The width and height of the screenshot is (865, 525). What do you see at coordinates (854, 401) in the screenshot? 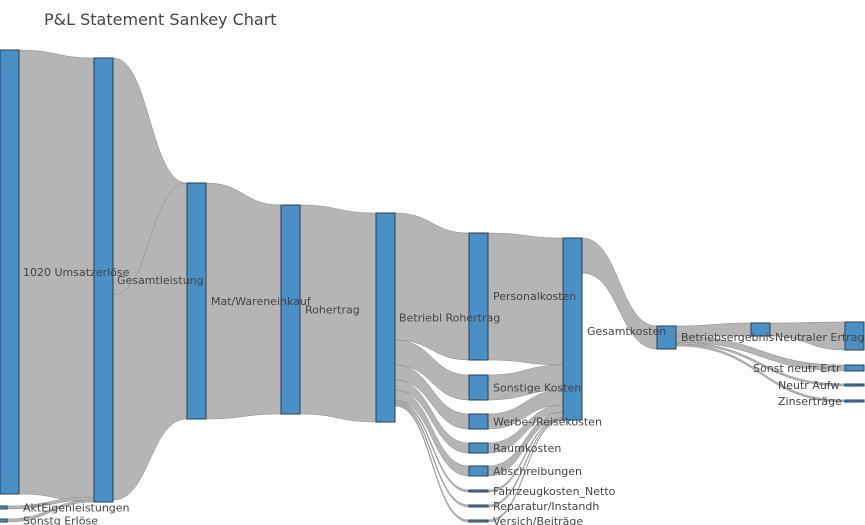
I see `node-zins` at bounding box center [854, 401].